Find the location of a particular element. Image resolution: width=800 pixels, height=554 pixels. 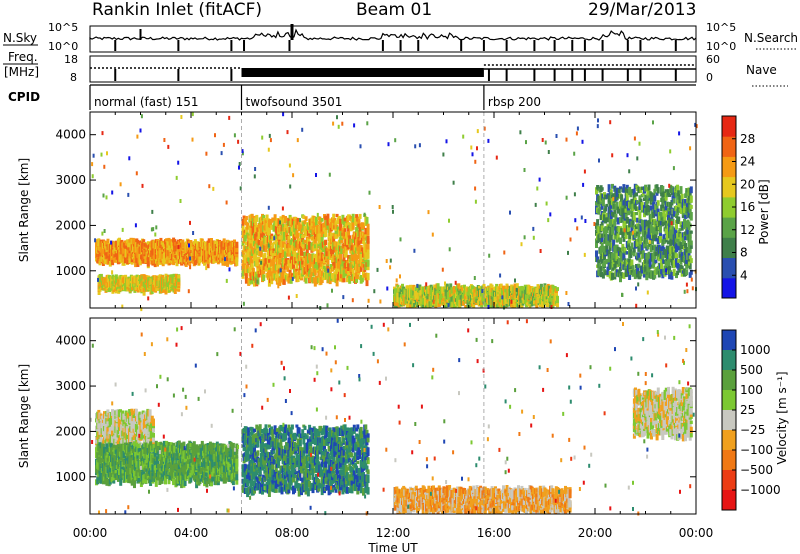

n-sky-tick-high: 10^5 is located at coordinates (63, 27).